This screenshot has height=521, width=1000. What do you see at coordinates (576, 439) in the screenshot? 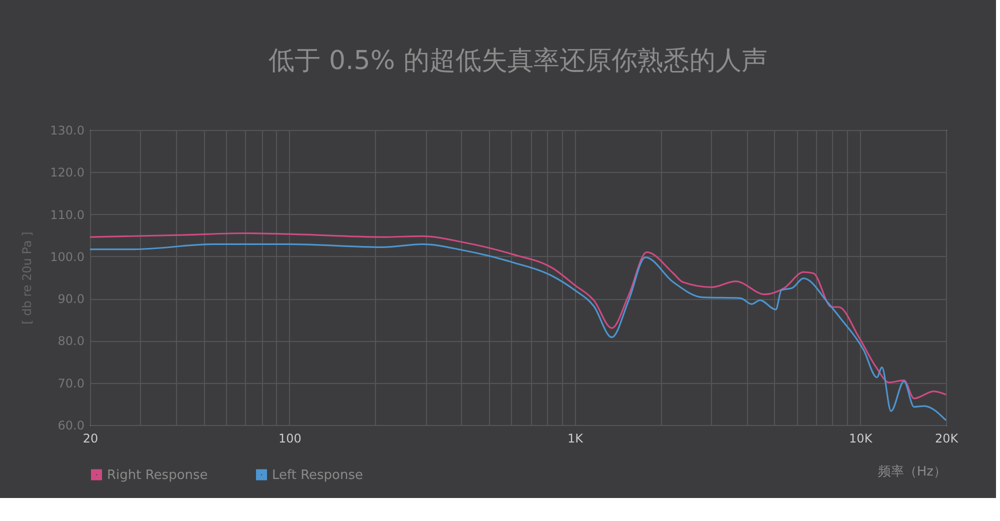
I see `x-tick-label: 1K` at bounding box center [576, 439].